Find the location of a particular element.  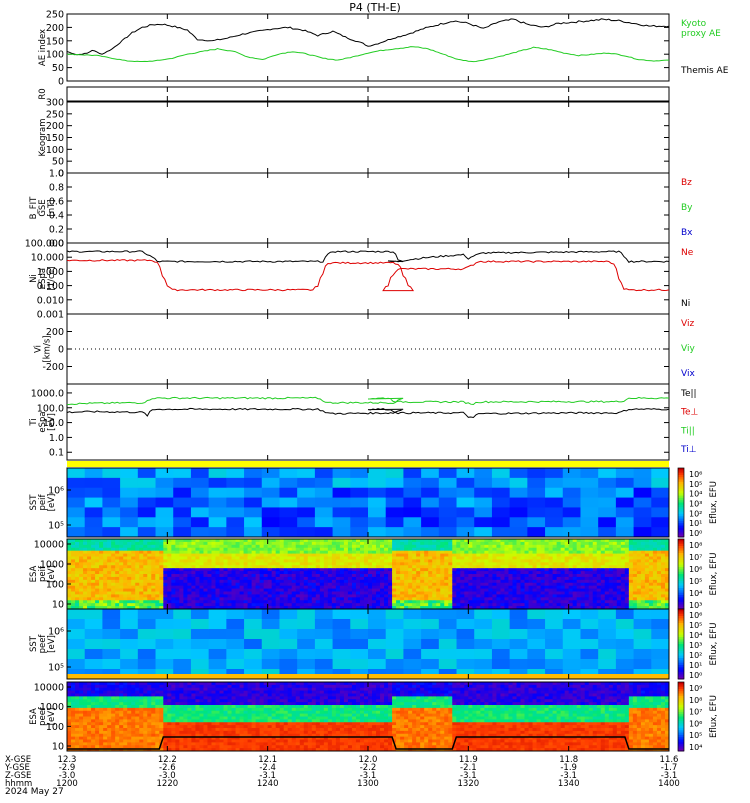

y-axis-label-line: [km/s] is located at coordinates (48, 348).